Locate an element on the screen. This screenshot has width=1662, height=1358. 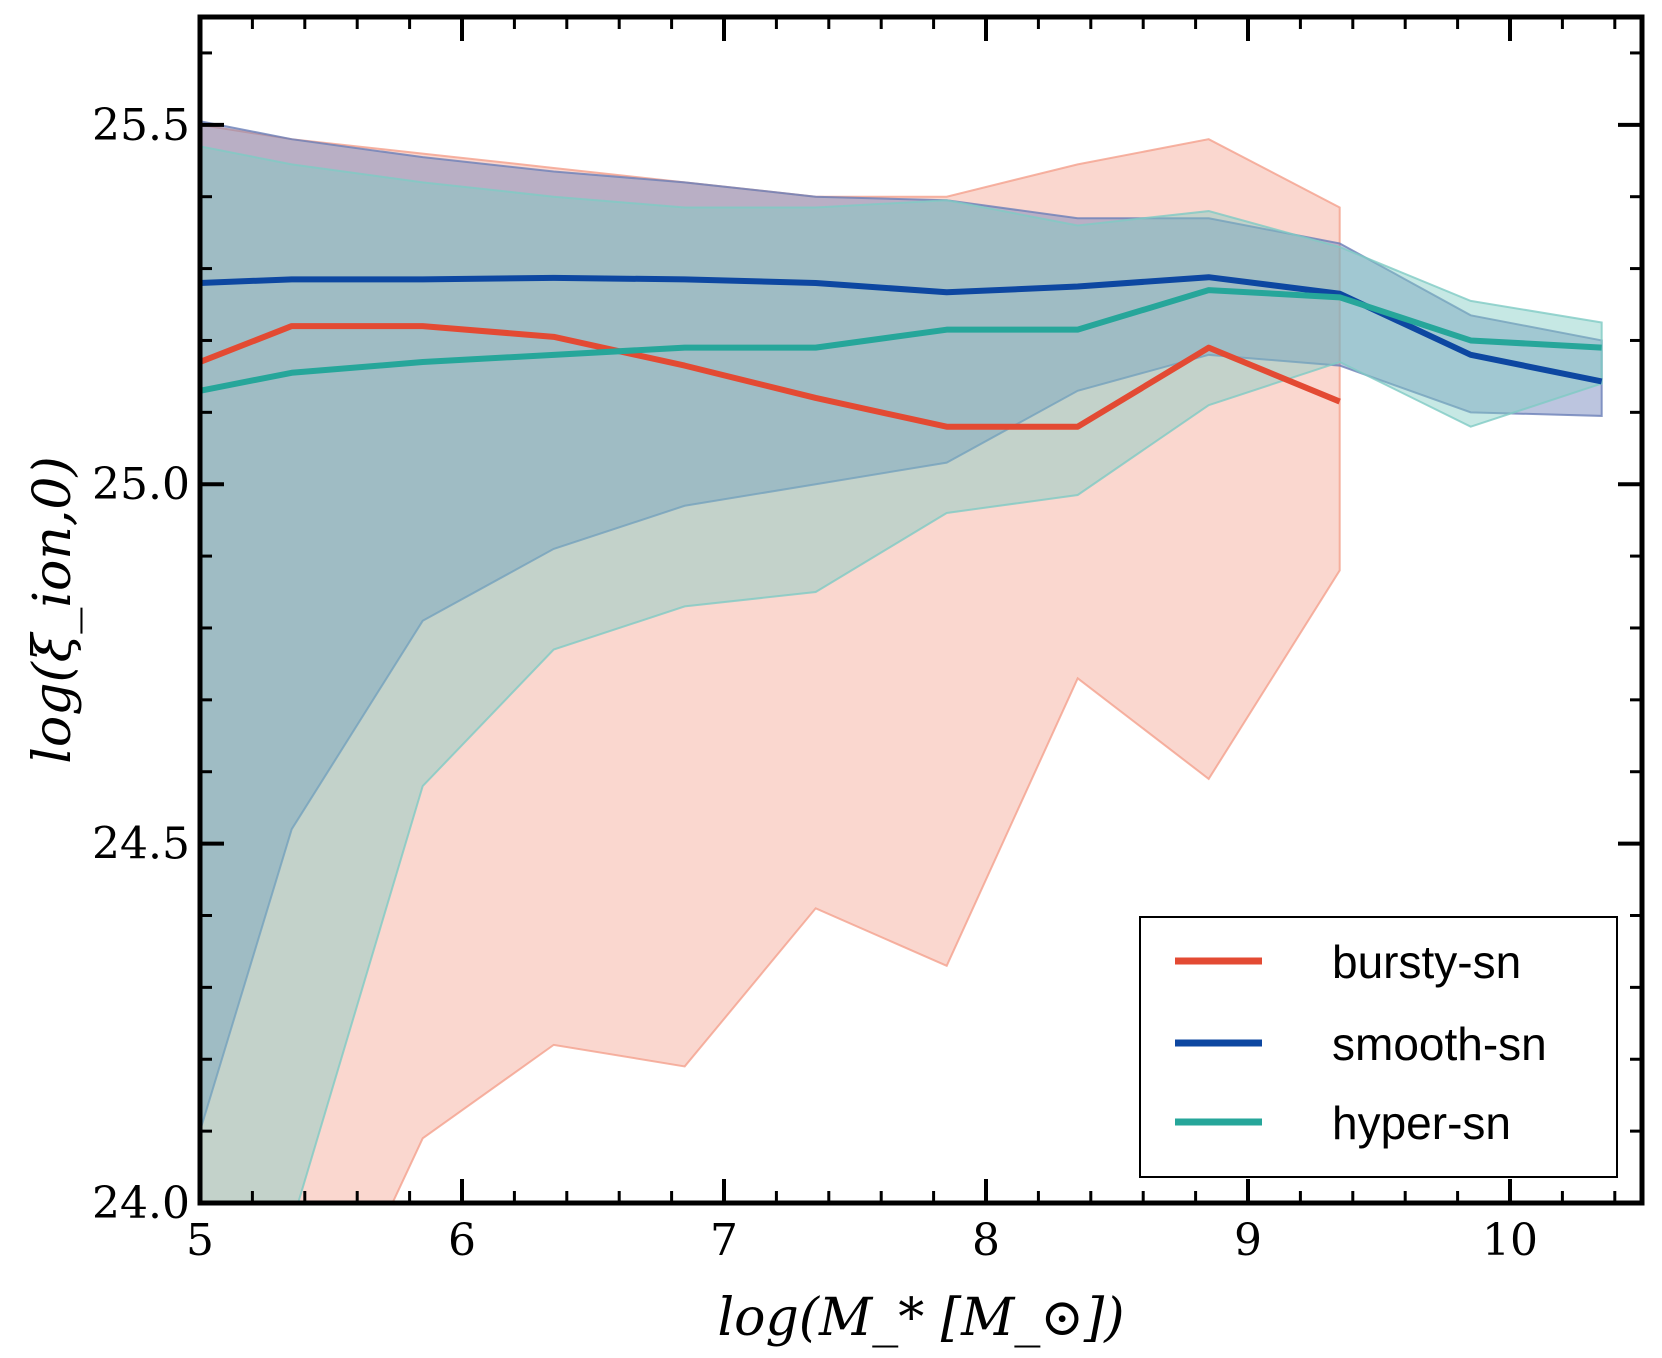
y-tick-label: 25.5 is located at coordinates (141, 125).